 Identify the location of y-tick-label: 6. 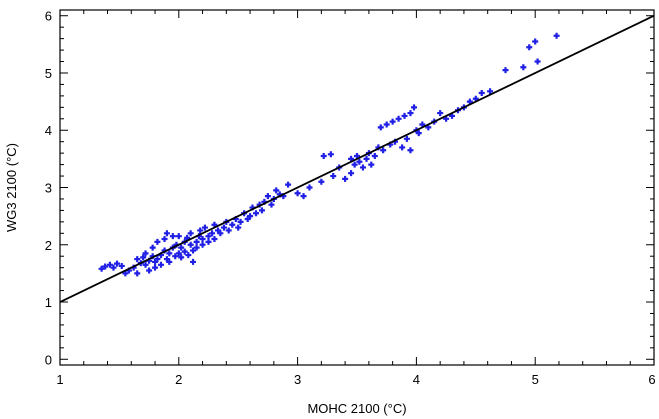
(48, 16).